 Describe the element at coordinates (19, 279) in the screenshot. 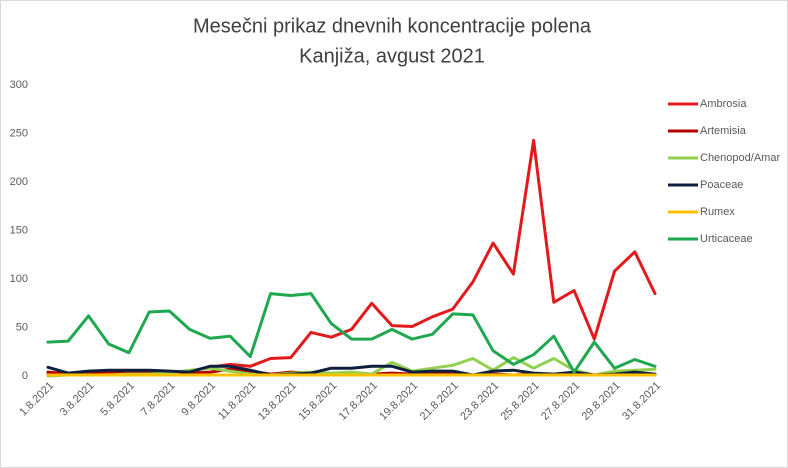

I see `y-tick-label: 100` at that location.